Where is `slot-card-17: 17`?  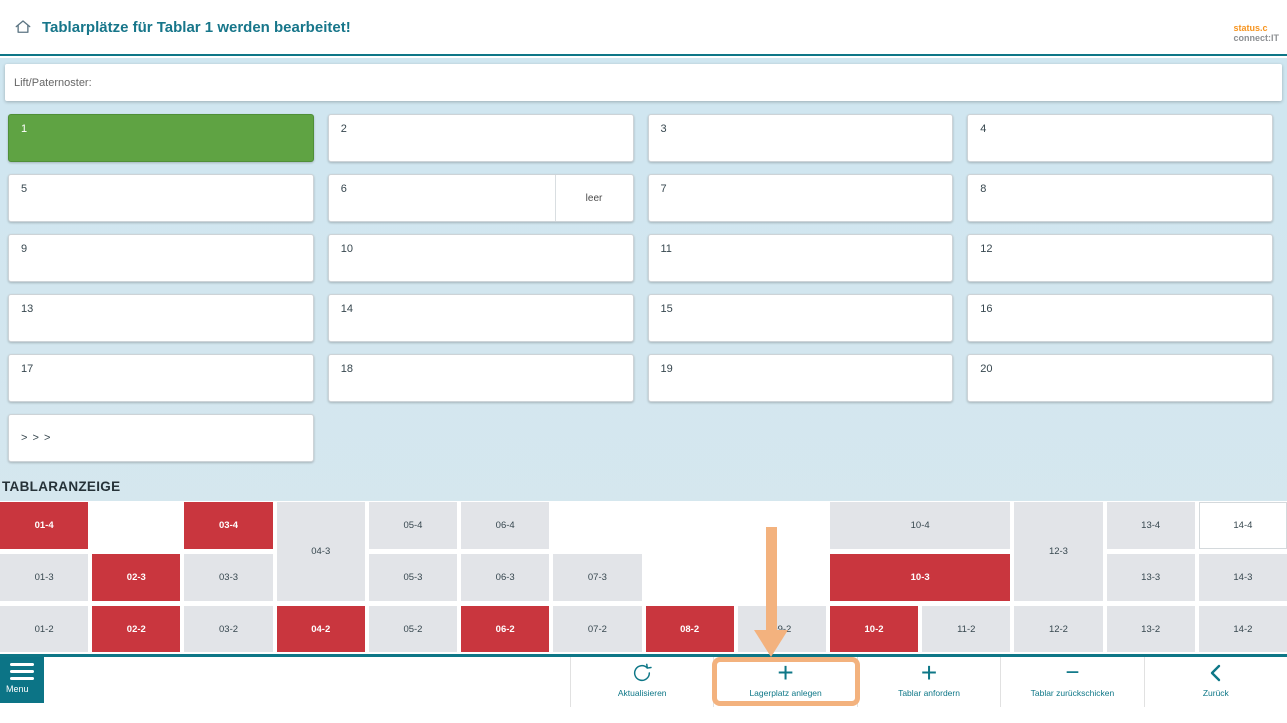 slot-card-17: 17 is located at coordinates (161, 378).